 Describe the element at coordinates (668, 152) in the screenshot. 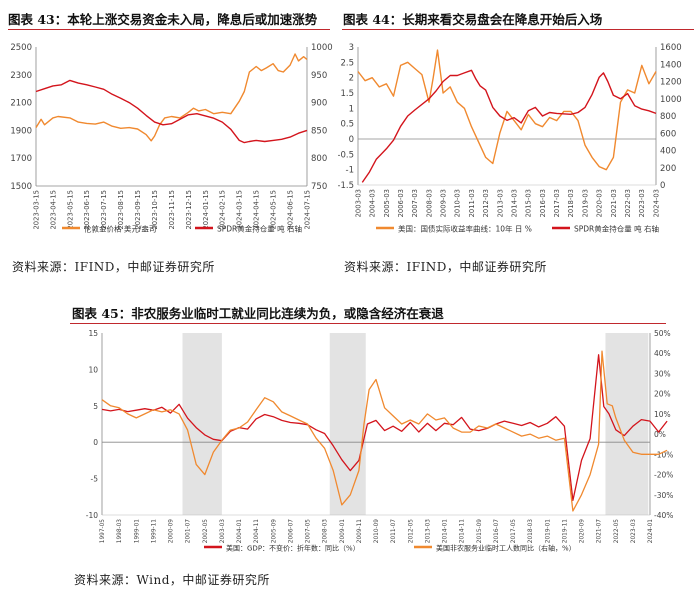

I see `y-right-tick-label: 400` at that location.